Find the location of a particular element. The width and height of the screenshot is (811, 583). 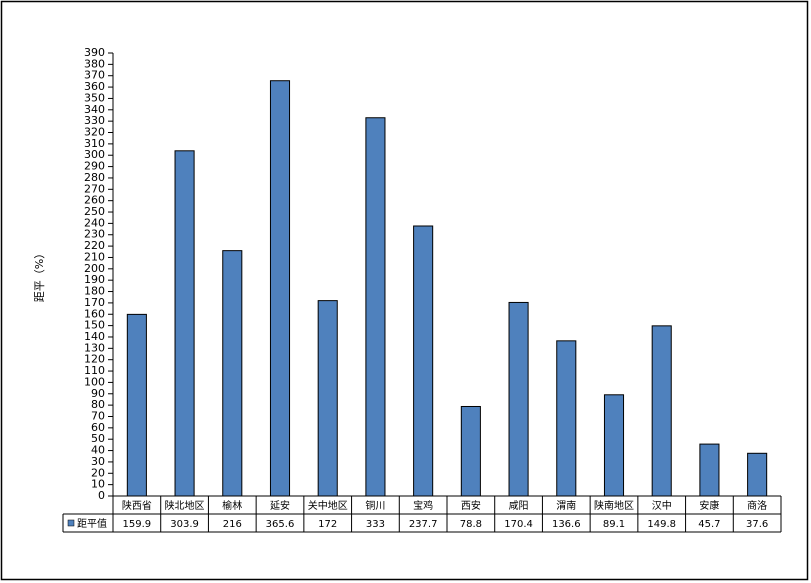

y-tick-label: 80 is located at coordinates (98, 404).